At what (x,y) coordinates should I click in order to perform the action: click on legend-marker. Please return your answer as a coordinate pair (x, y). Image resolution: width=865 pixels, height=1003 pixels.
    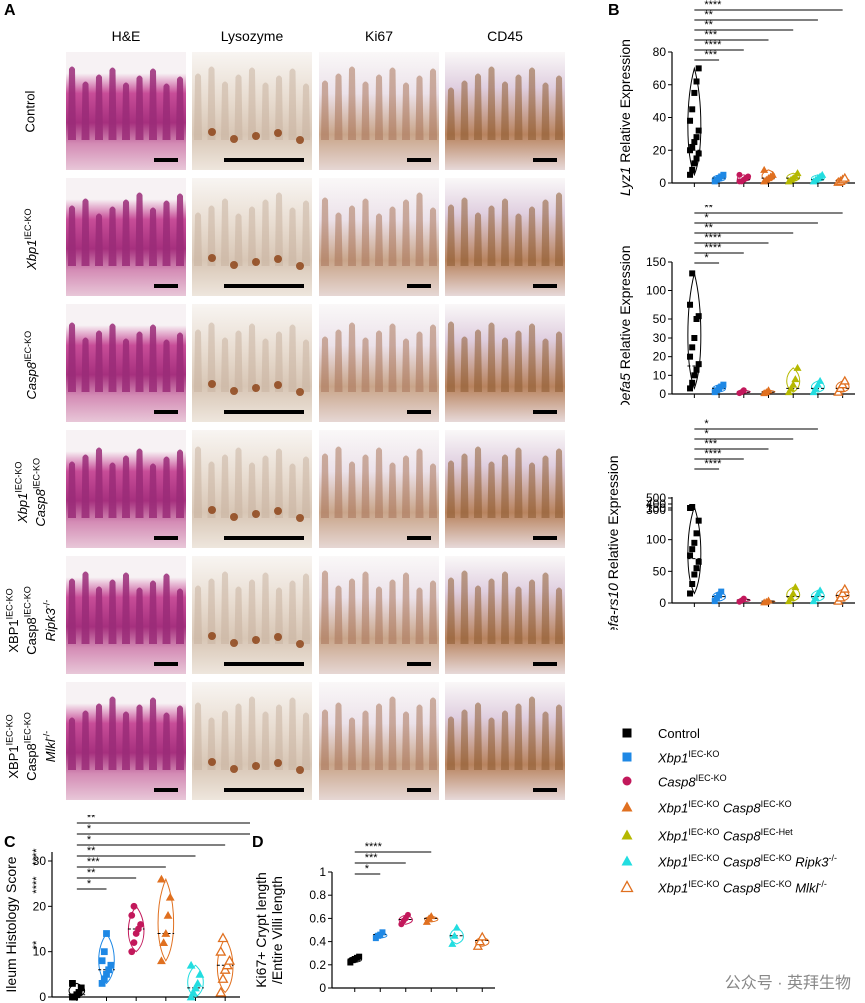
    Looking at the image, I should click on (627, 860).